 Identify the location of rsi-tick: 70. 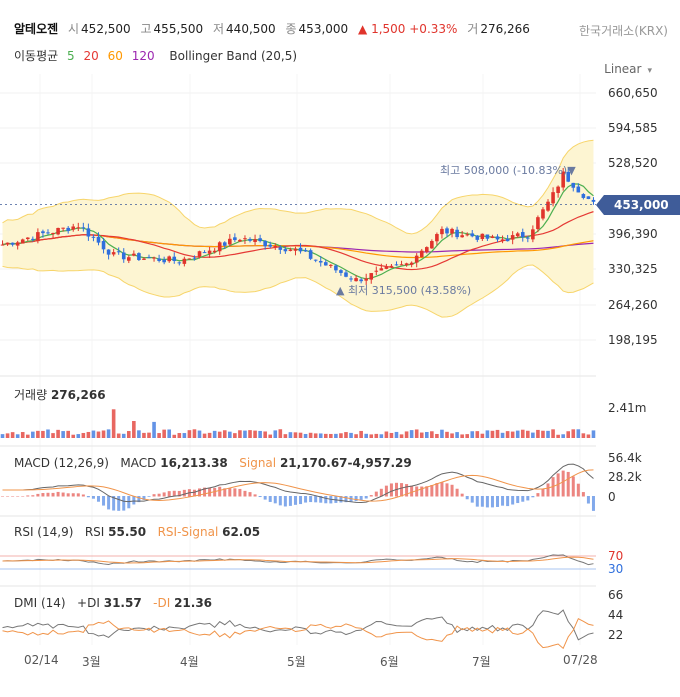
(616, 556).